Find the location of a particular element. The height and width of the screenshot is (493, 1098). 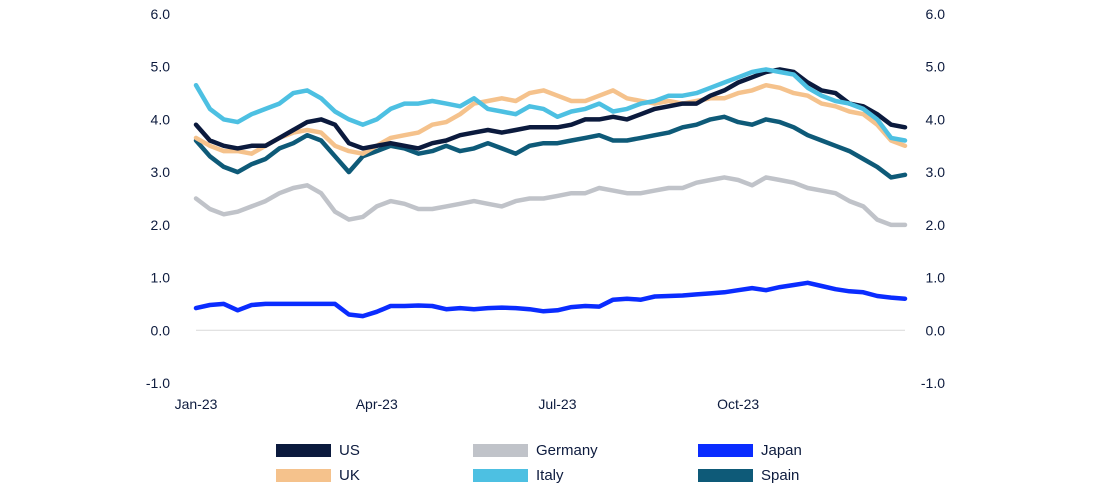

series-line-japan is located at coordinates (550, 299).